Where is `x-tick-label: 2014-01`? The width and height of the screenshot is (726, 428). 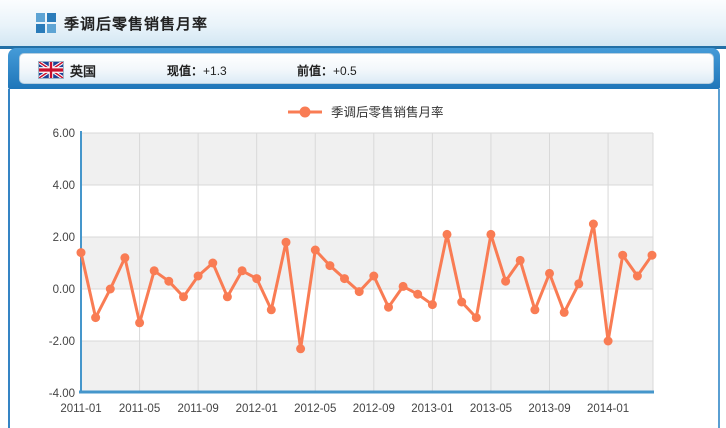
x-tick-label: 2014-01 is located at coordinates (608, 409).